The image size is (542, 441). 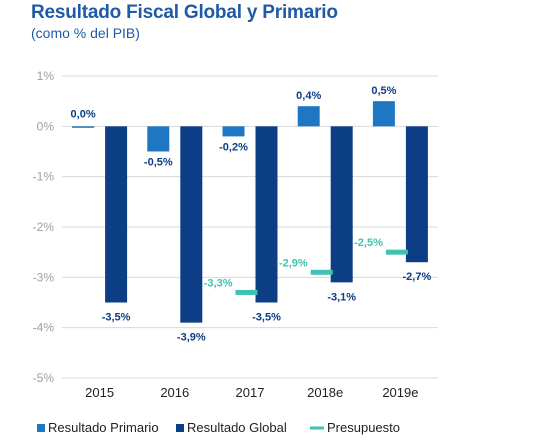 I want to click on chart-title: Resultado Fiscal Global y Primario, so click(x=184, y=12).